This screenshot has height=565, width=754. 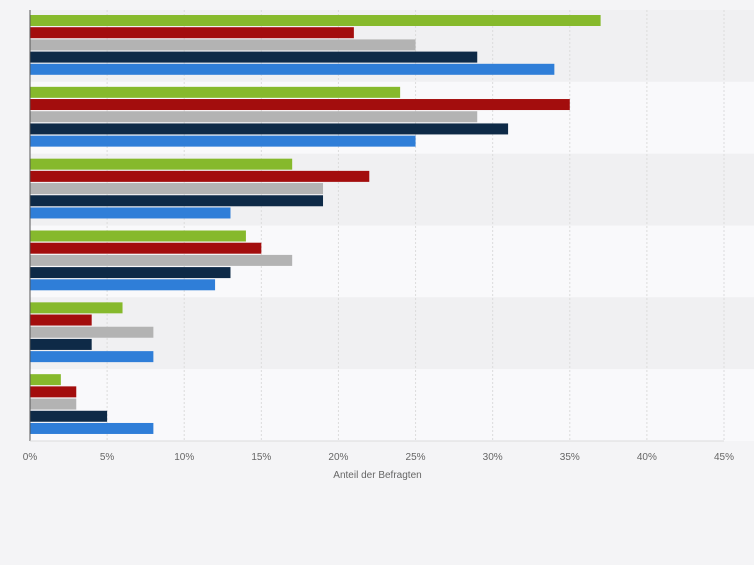 What do you see at coordinates (184, 457) in the screenshot?
I see `x-tick-label: 10%` at bounding box center [184, 457].